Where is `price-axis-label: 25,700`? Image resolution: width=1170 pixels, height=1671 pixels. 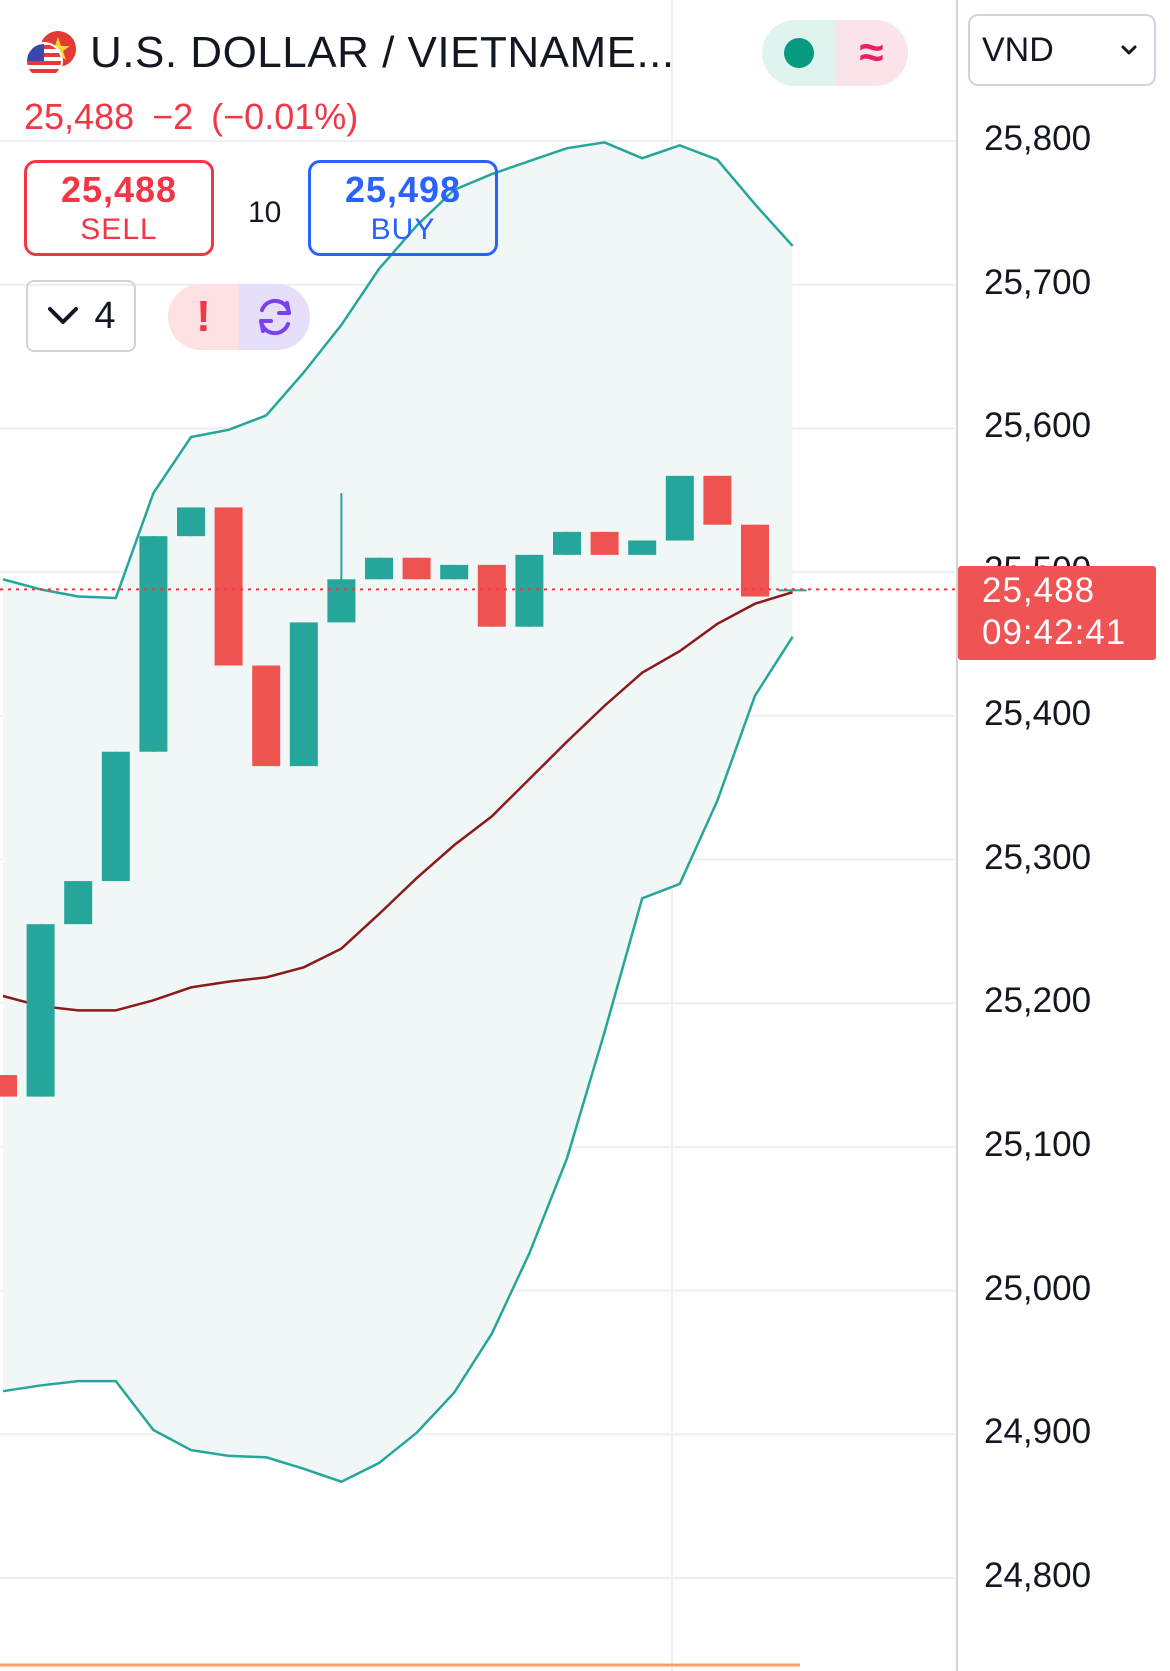
price-axis-label: 25,700 is located at coordinates (1038, 282).